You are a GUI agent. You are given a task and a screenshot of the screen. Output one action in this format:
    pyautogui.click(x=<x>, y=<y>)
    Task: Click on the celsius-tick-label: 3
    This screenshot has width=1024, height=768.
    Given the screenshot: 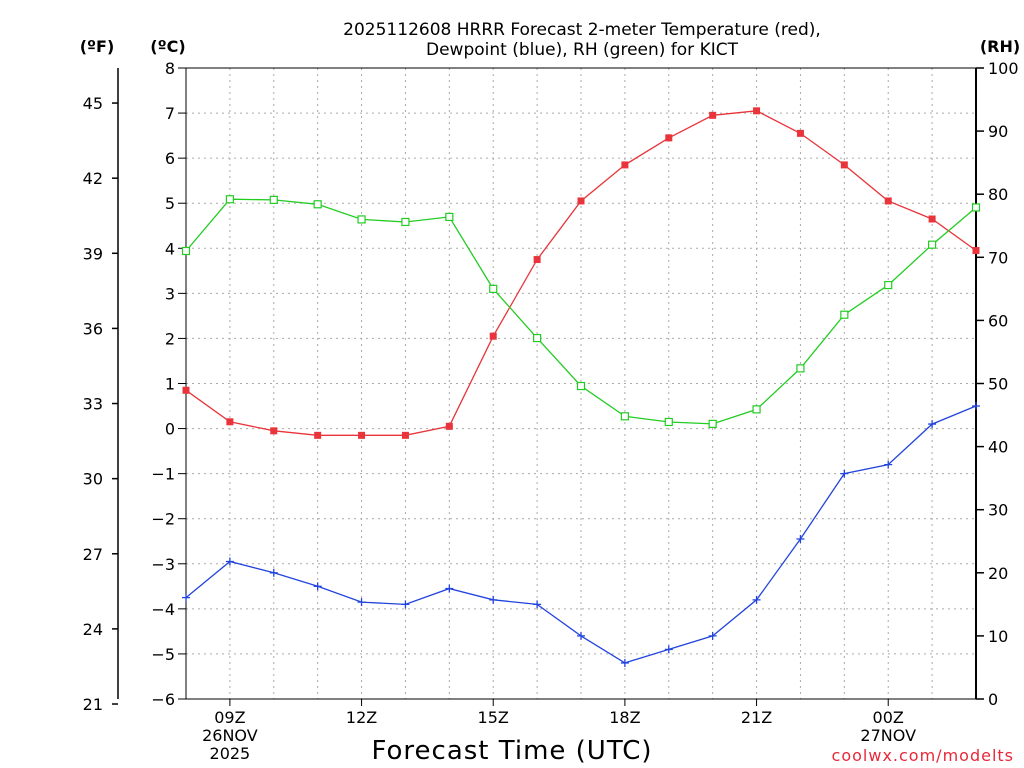 What is the action you would take?
    pyautogui.click(x=170, y=293)
    